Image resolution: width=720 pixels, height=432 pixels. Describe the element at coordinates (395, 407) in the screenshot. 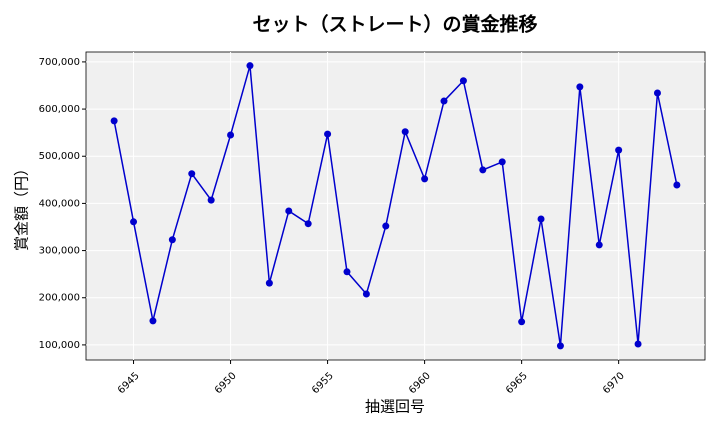

I see `x-axis-label: 抽選回号` at that location.